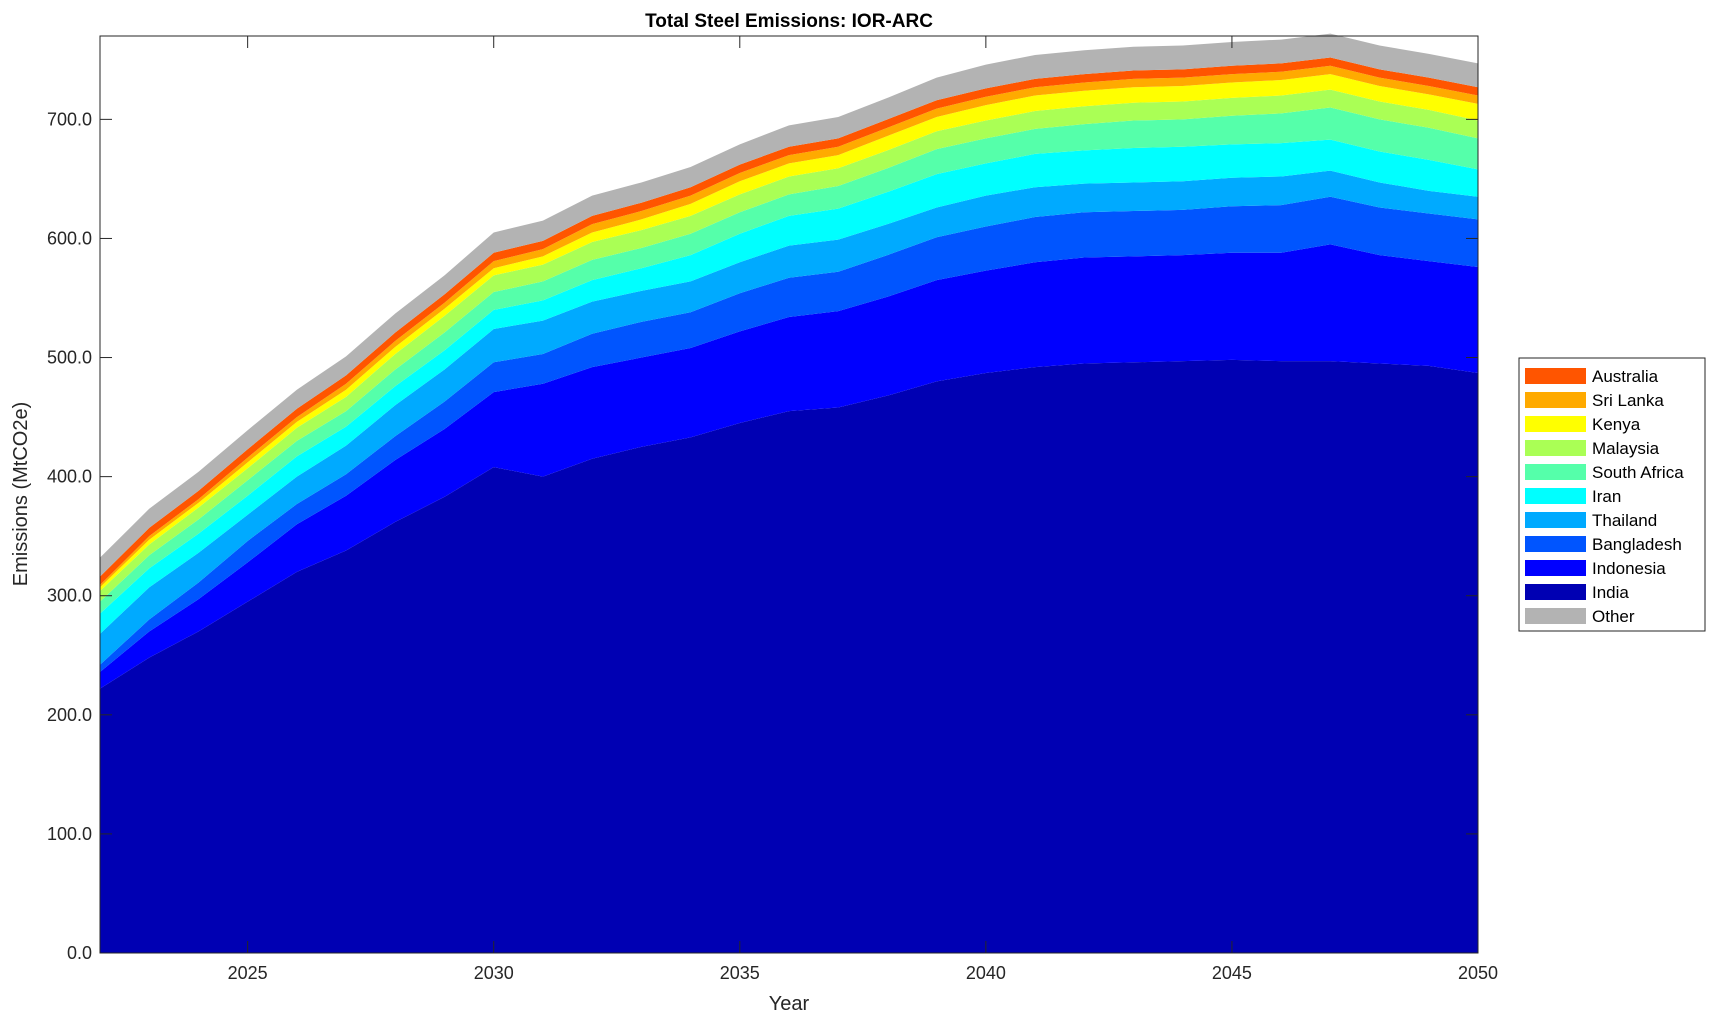 Image resolution: width=1712 pixels, height=1026 pixels. Describe the element at coordinates (1628, 400) in the screenshot. I see `legend-label-sri-lanka: Sri Lanka` at that location.